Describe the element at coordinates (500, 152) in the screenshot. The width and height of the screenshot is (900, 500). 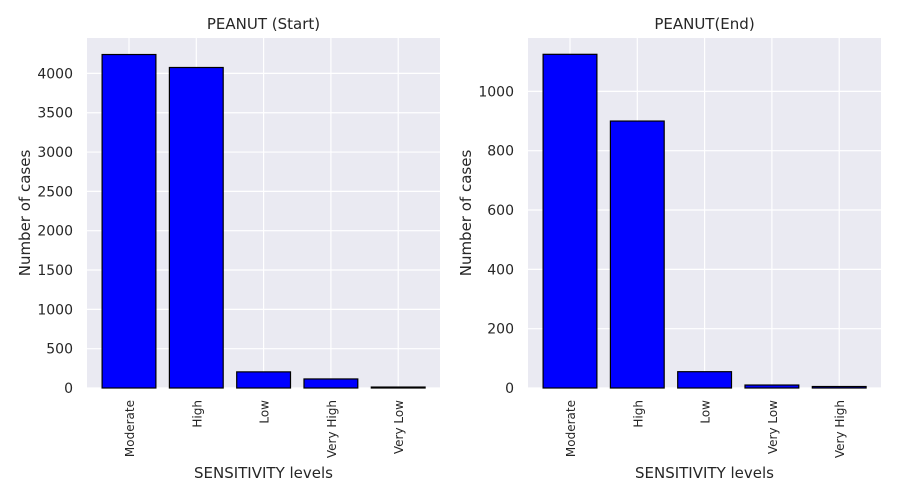
I see `y-tick-label: 800` at that location.